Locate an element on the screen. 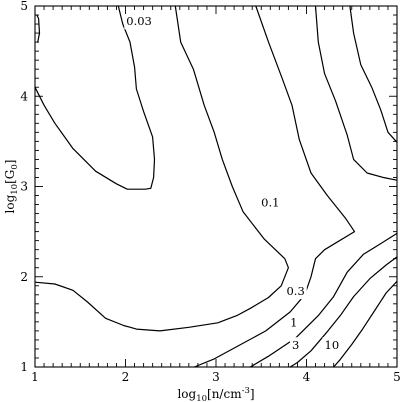  y-tick-label: 2 is located at coordinates (24, 277).